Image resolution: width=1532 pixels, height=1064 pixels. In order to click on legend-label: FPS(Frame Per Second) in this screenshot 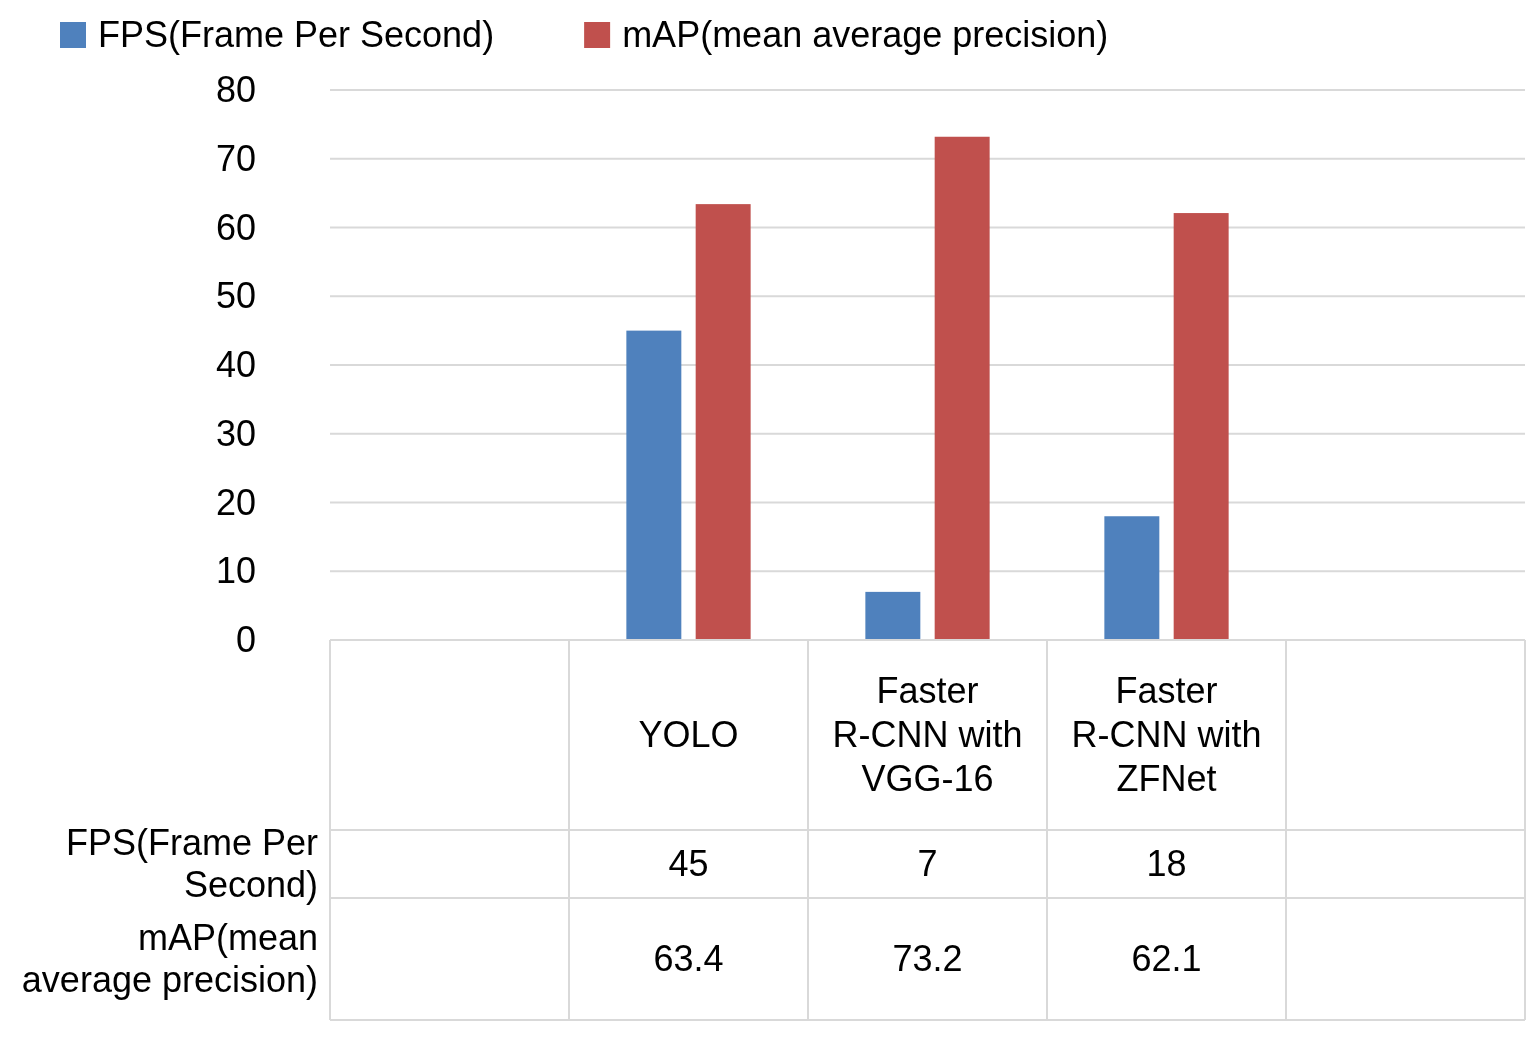, I will do `click(296, 34)`.